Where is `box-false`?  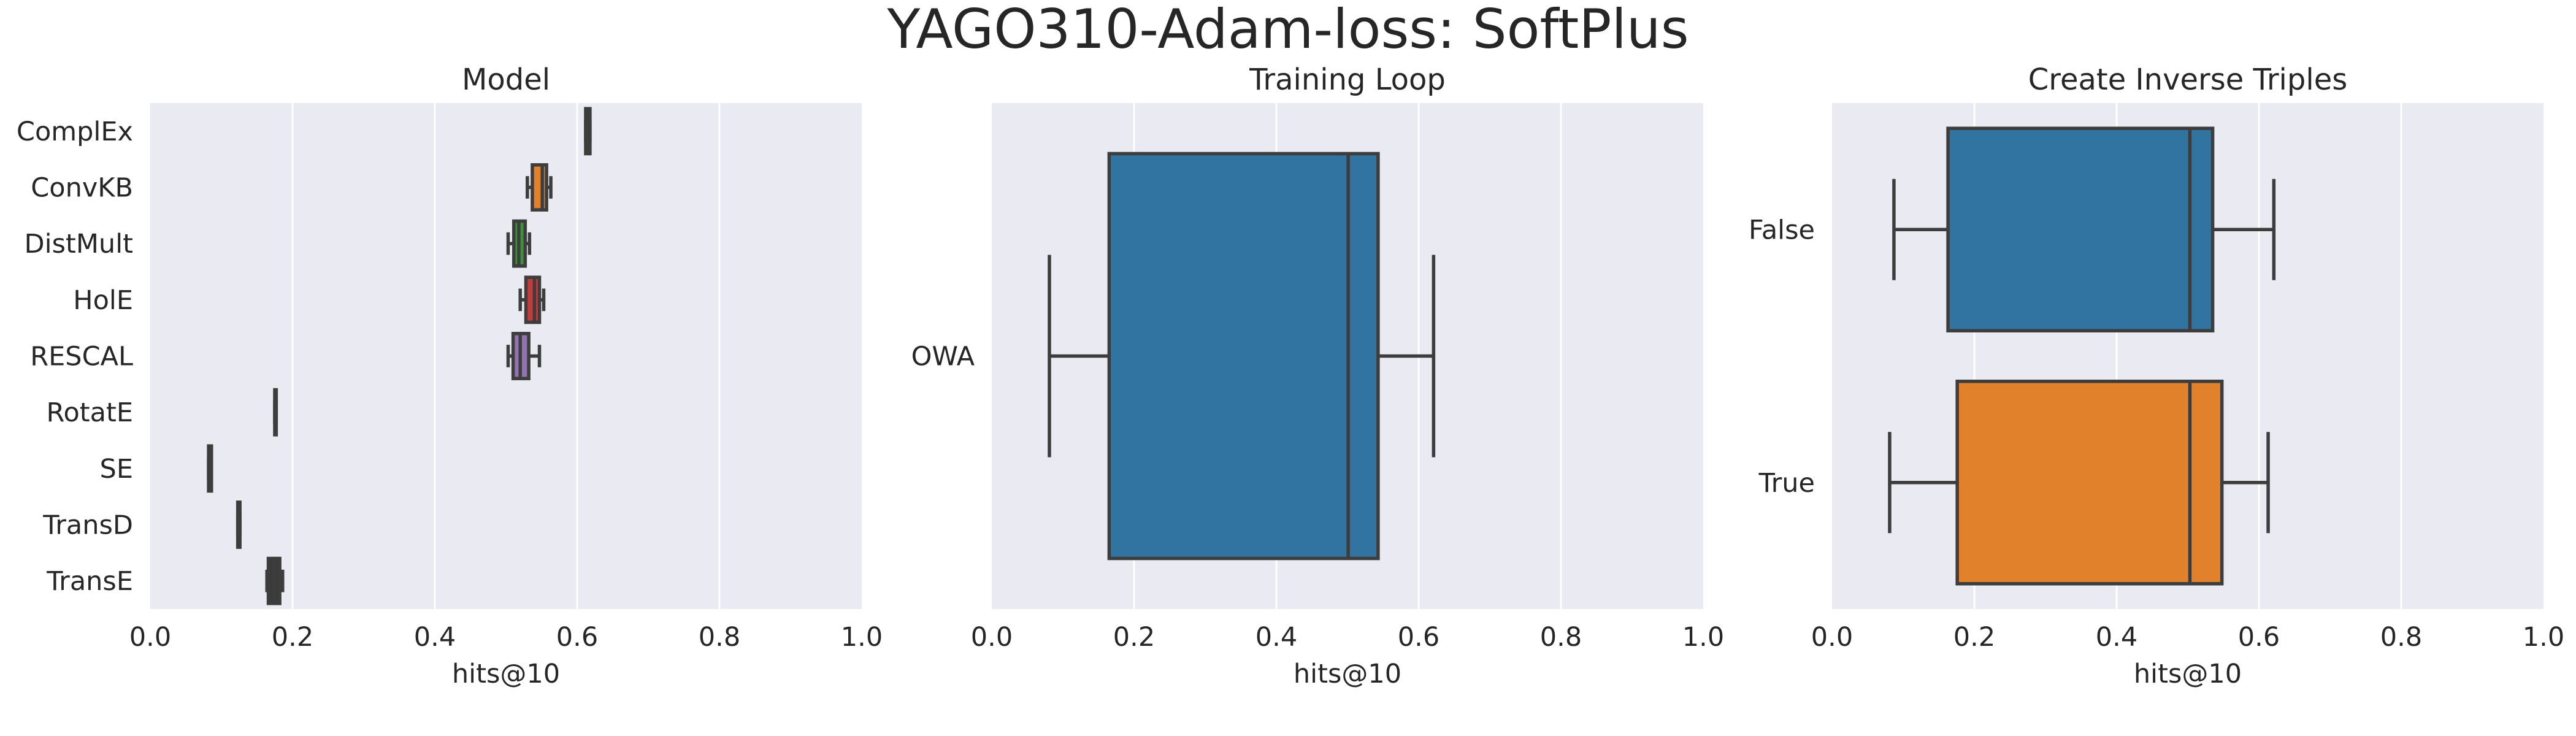 box-false is located at coordinates (2084, 229).